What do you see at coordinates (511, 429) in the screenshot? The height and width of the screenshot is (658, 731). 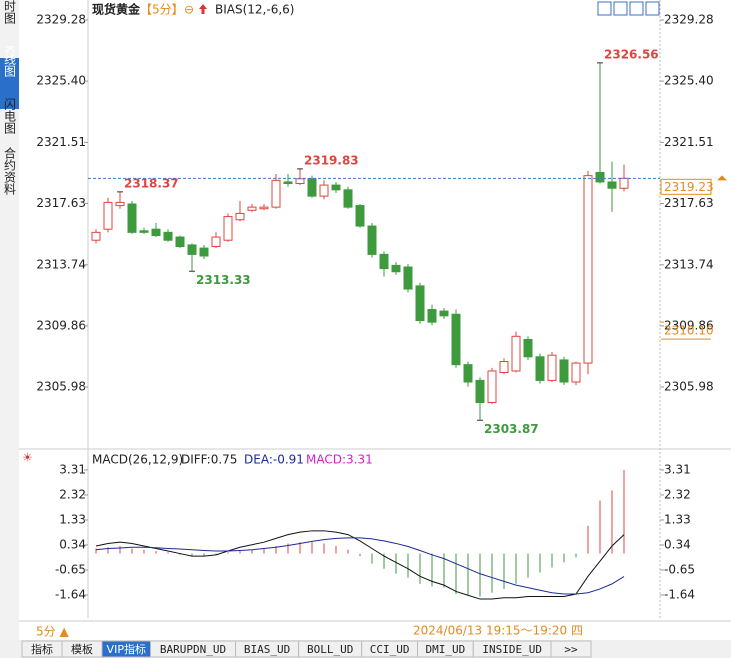 I see `extreme-label: 2303.87` at bounding box center [511, 429].